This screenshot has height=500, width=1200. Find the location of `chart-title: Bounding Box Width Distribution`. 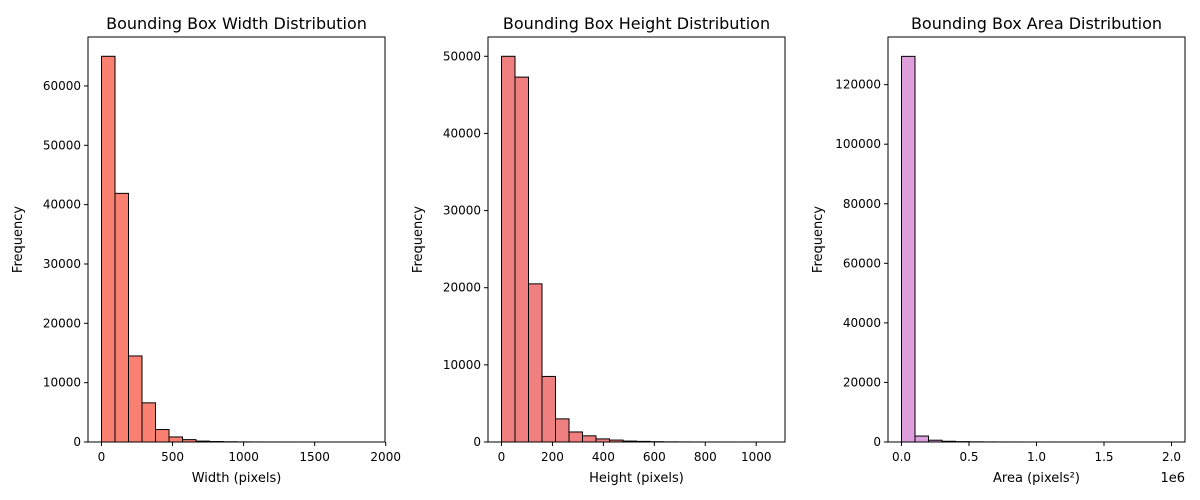

chart-title: Bounding Box Width Distribution is located at coordinates (236, 23).